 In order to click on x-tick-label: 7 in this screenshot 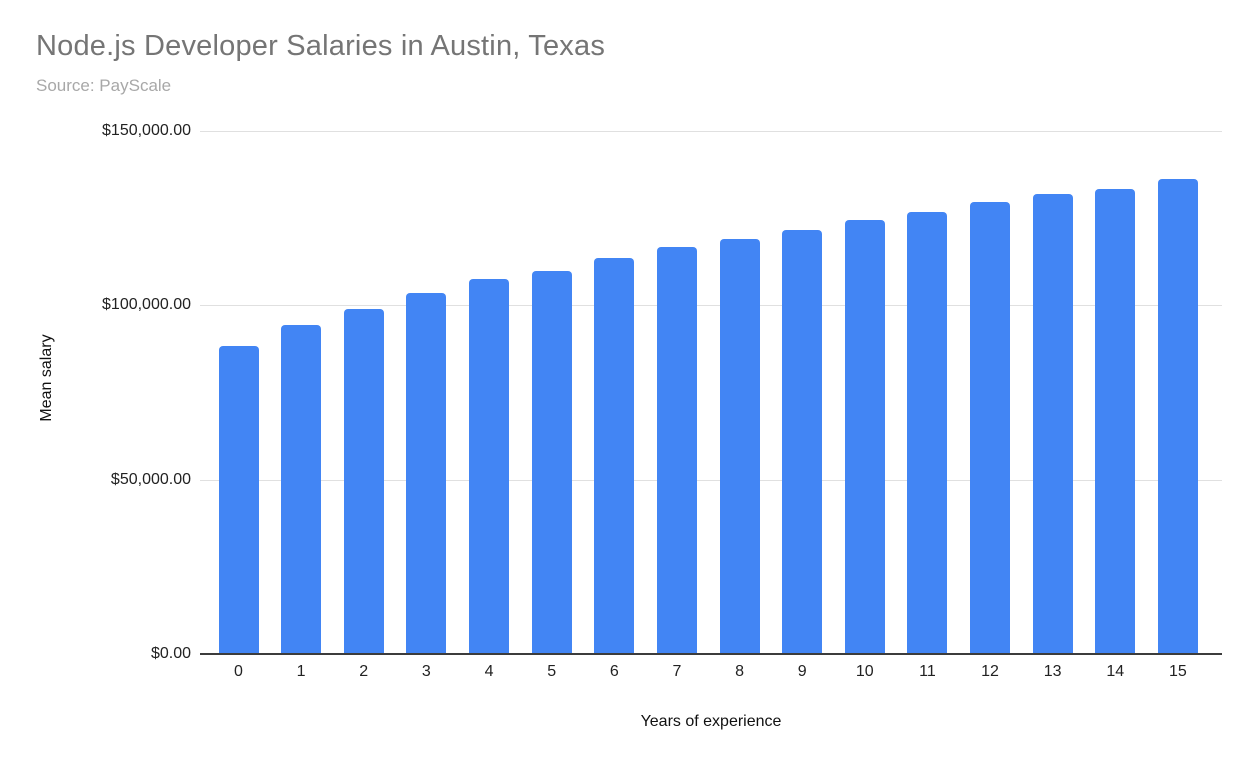, I will do `click(677, 671)`.